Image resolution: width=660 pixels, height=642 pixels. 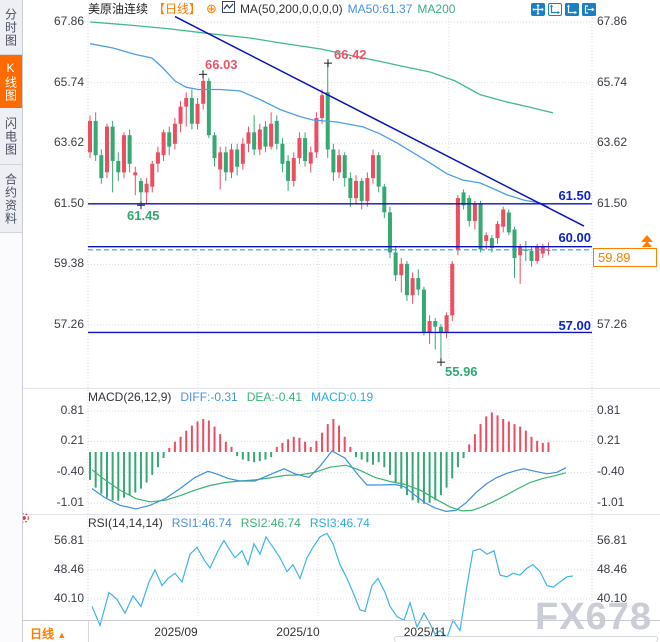 What do you see at coordinates (11, 27) in the screenshot?
I see `sidebar-item-time-chart: 分时图` at bounding box center [11, 27].